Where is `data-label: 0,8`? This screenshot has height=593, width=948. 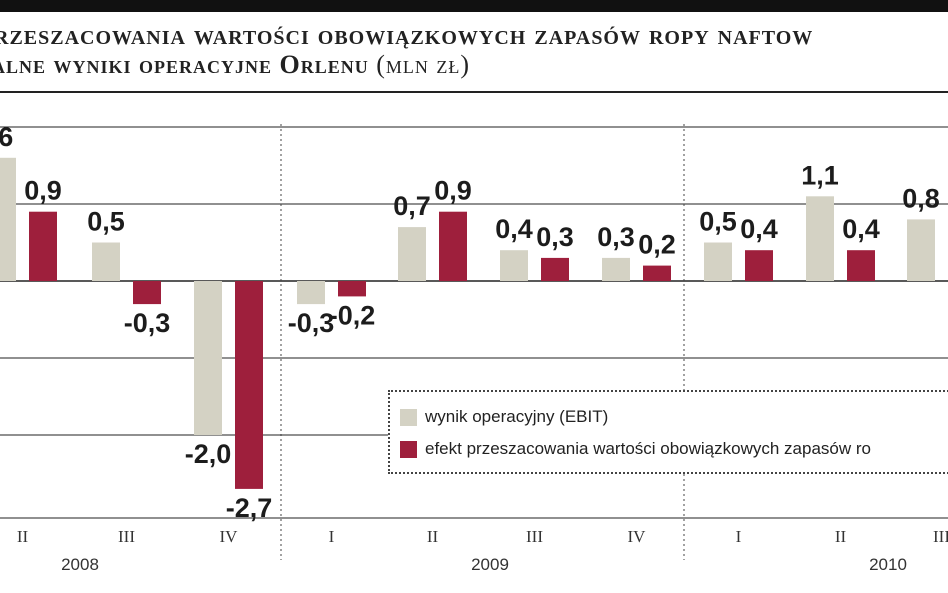
data-label: 0,8 is located at coordinates (921, 198).